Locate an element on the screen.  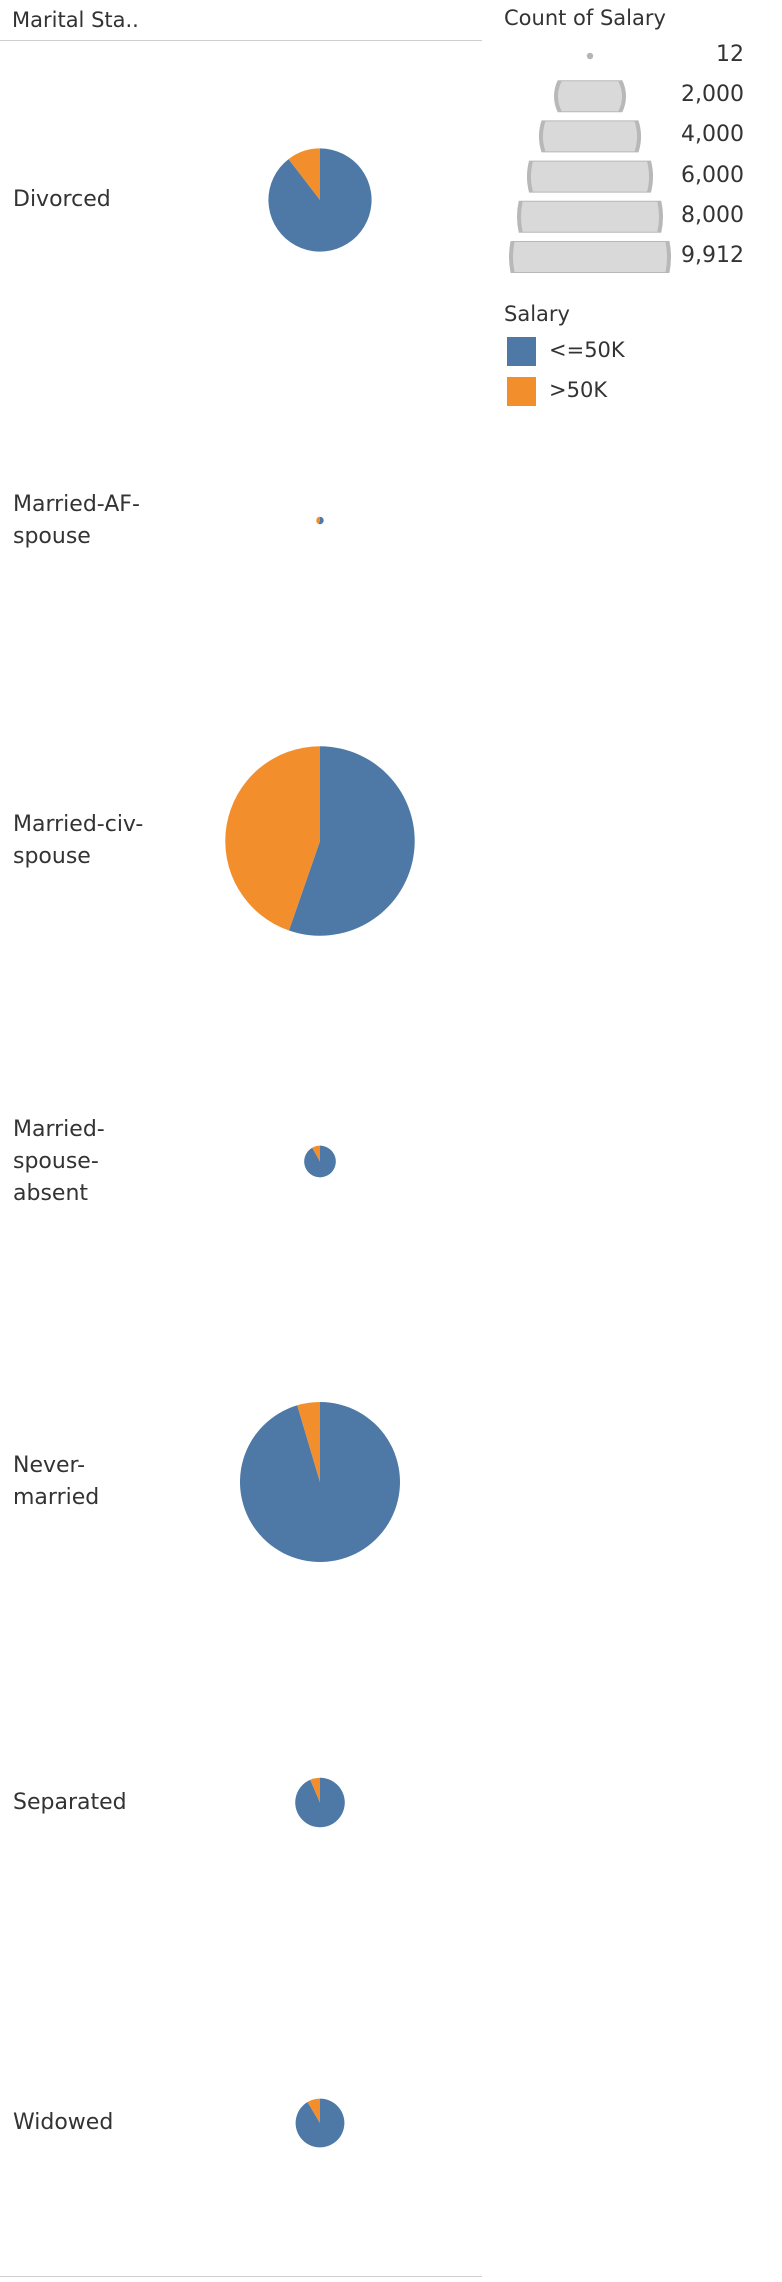
pie-slice-never-married-gt-50k is located at coordinates (308, 1442).